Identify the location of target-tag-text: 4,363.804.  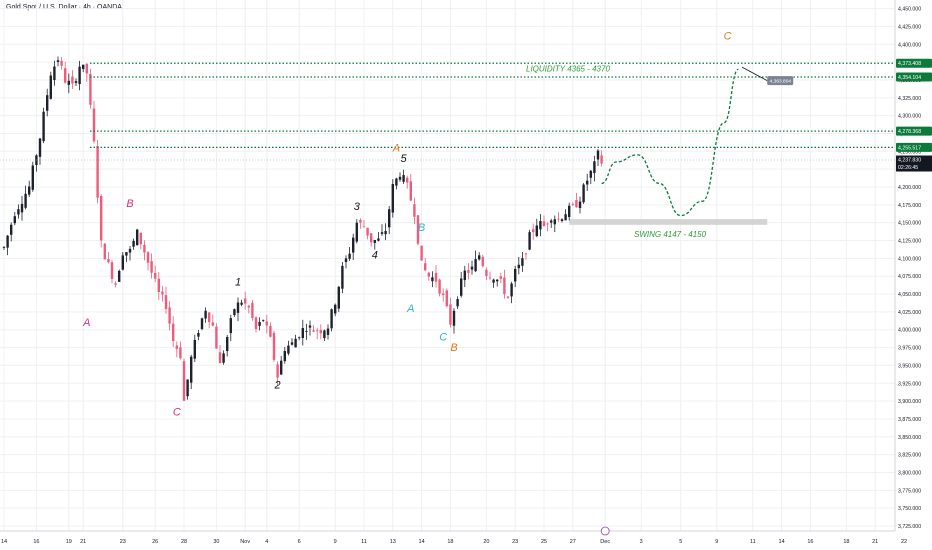
(781, 82).